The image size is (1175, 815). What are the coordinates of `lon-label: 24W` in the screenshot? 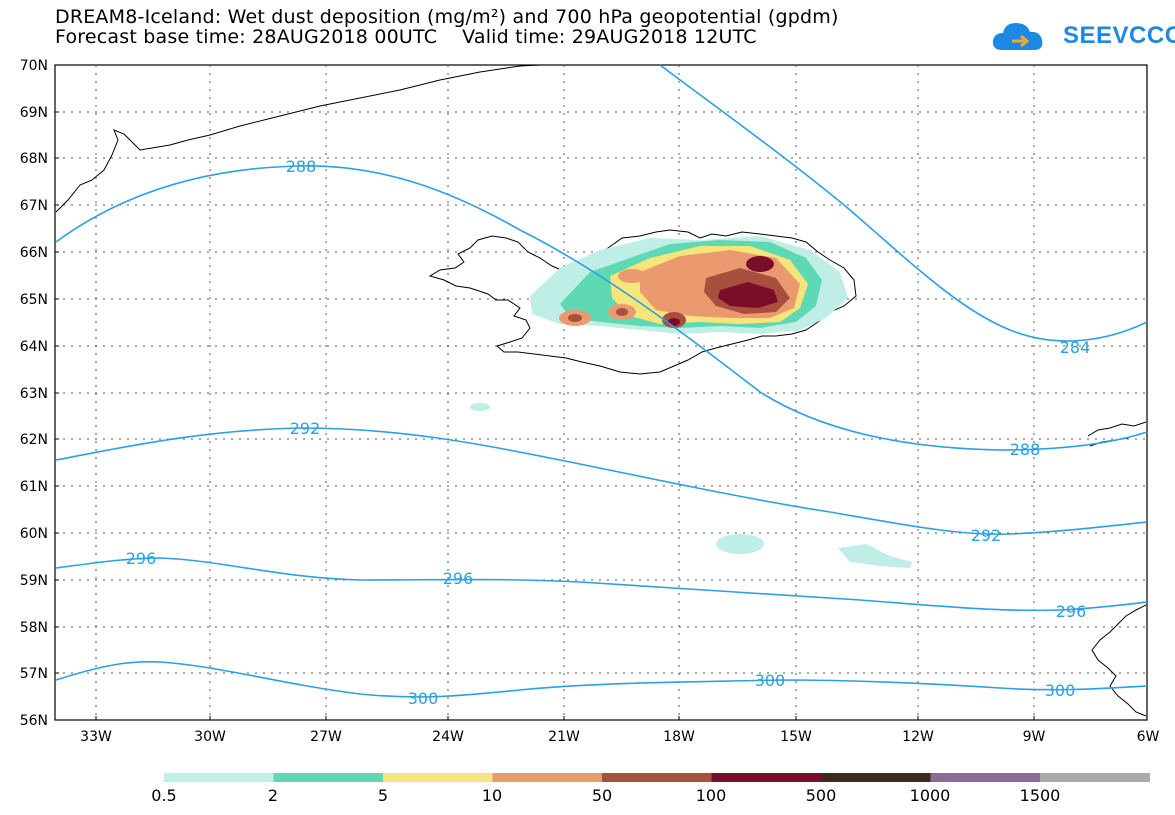 It's located at (448, 737).